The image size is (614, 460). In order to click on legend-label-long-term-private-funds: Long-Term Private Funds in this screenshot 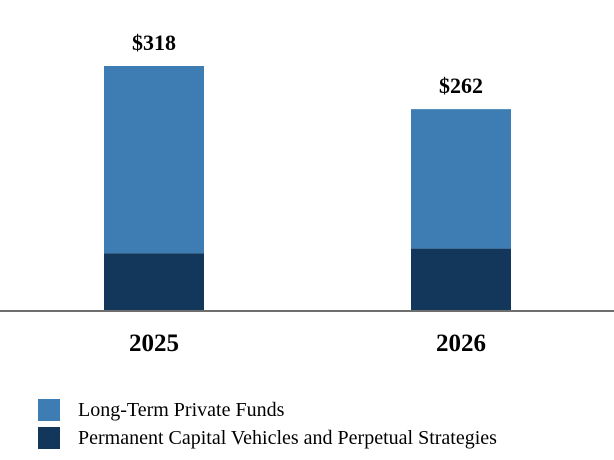, I will do `click(181, 409)`.